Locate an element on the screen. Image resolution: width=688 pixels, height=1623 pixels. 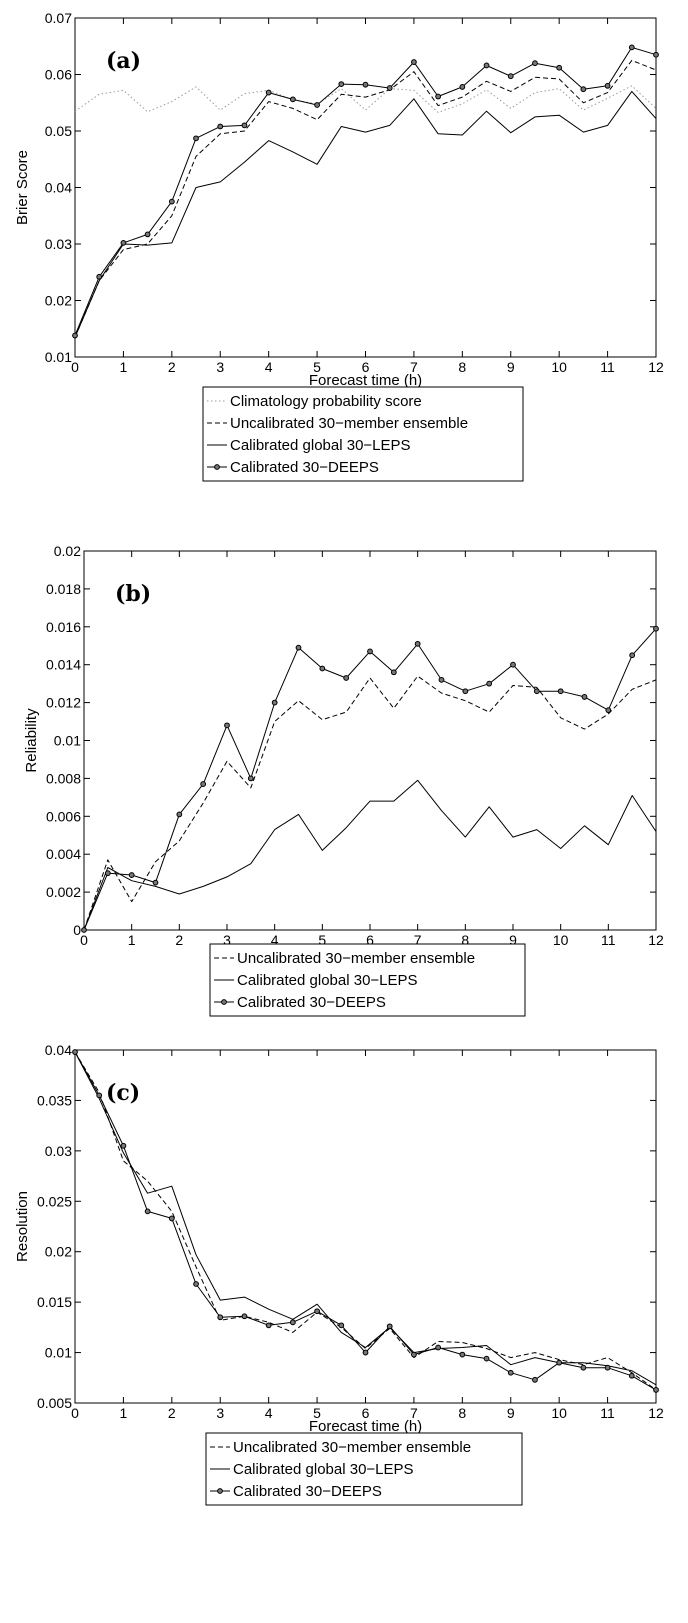
y-axis-label: Brier Score is located at coordinates (22, 187).